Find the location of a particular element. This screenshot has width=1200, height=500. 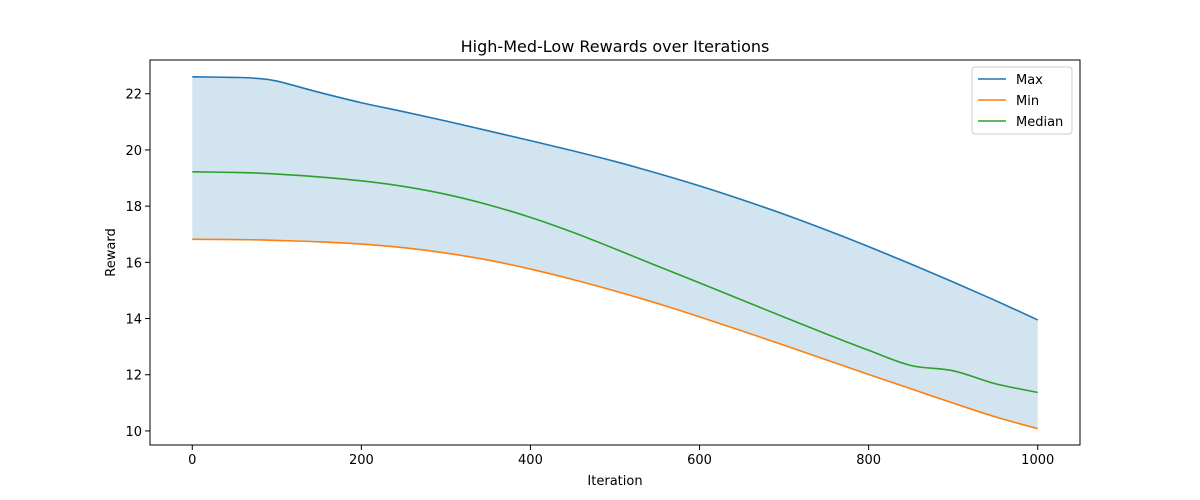

y-tick-label: 22 is located at coordinates (133, 95).